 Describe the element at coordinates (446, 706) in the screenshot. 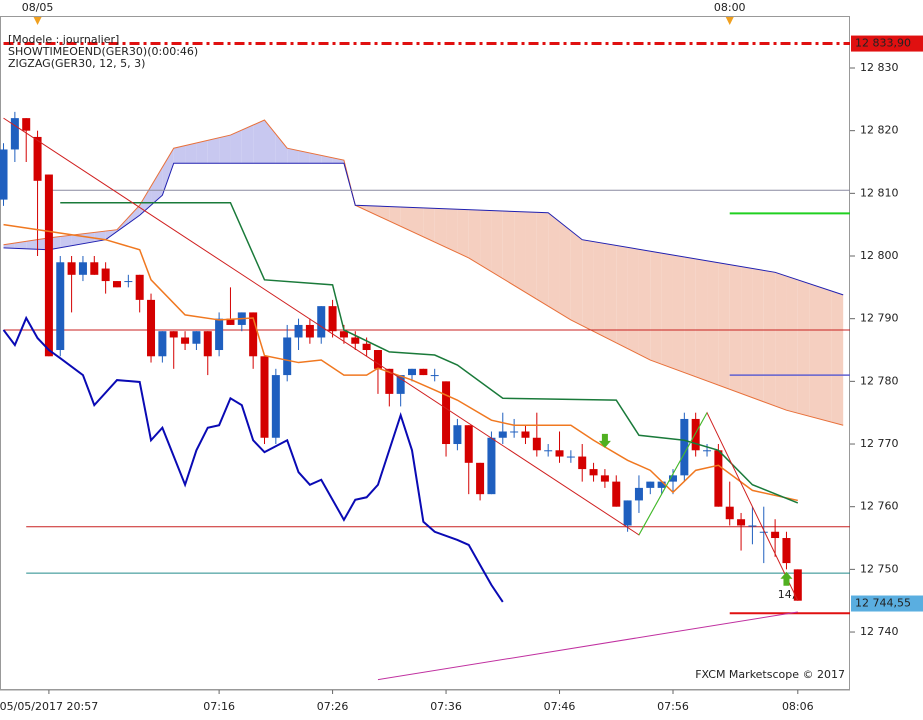

I see `x-tick-label: 07:36` at that location.